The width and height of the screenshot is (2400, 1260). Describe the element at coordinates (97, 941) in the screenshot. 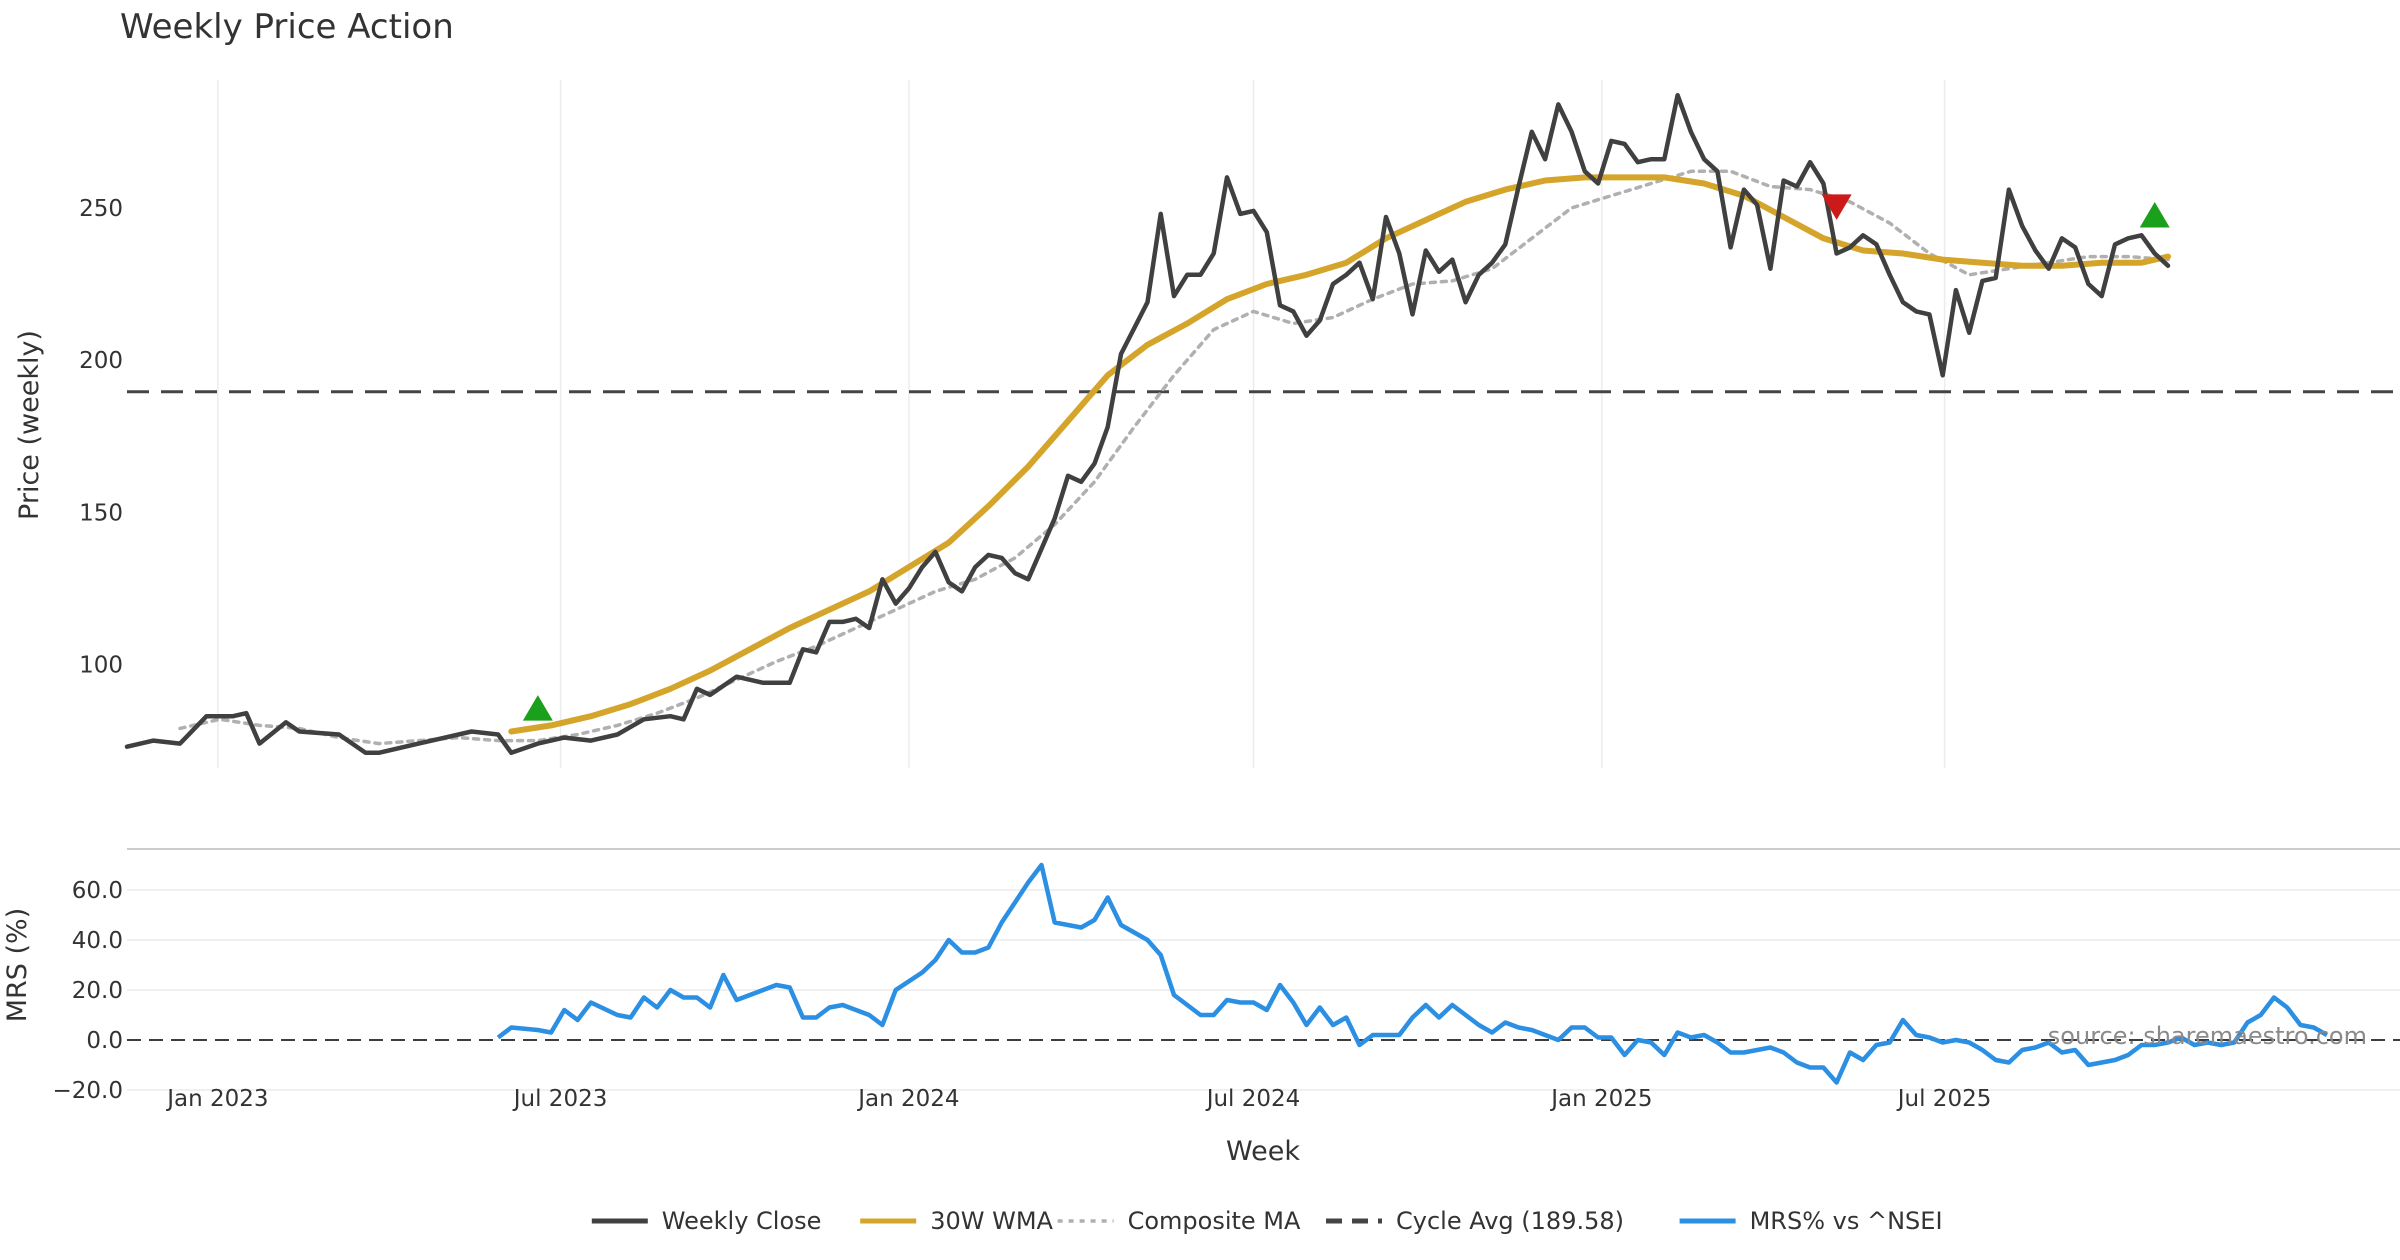

I see `mrs-y-tick-label: 40.0` at that location.